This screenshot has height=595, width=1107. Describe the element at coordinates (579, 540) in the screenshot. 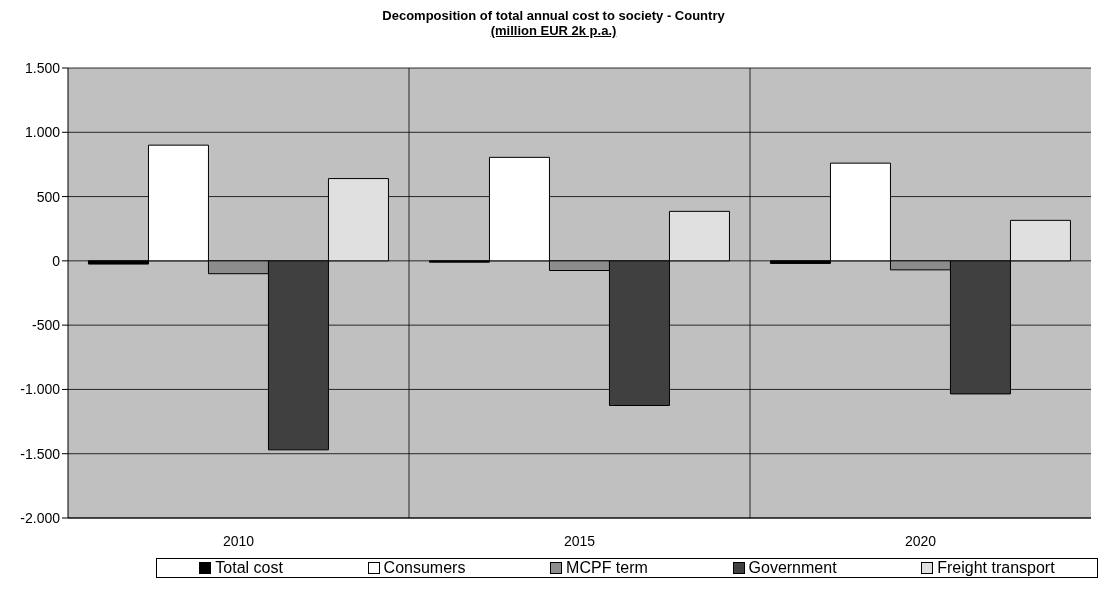

I see `x-tick-label: 2015` at that location.